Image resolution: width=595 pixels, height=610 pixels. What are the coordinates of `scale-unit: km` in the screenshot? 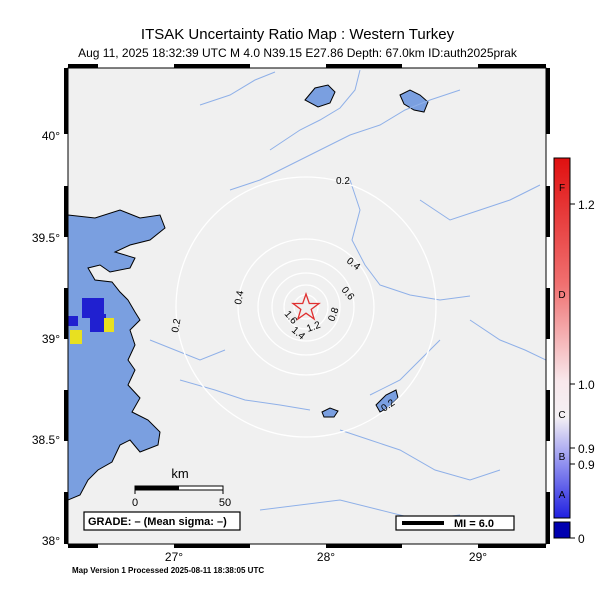 It's located at (179, 473).